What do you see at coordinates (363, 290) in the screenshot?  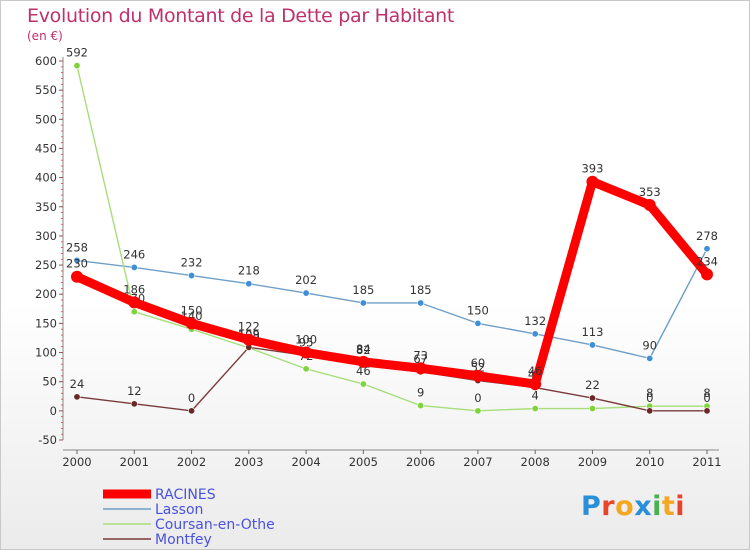 I see `data-label-lasson: 185` at bounding box center [363, 290].